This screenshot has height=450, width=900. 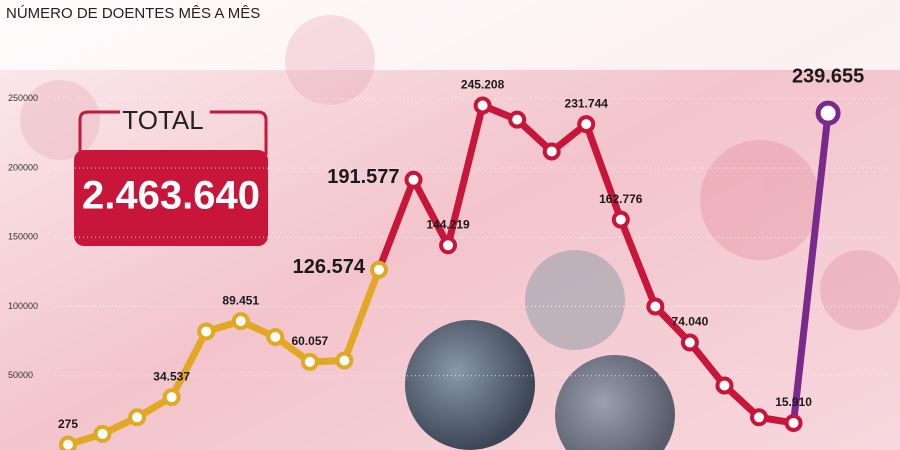 I want to click on value-label: 191.577, so click(x=363, y=177).